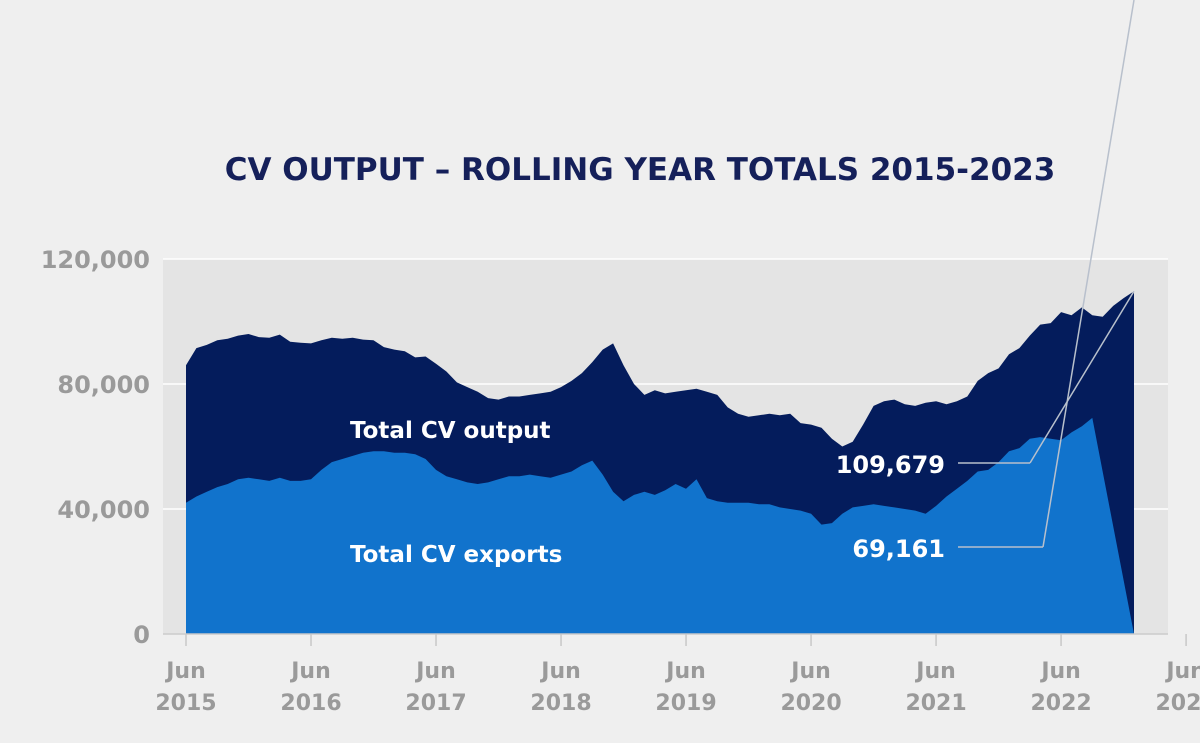 The image size is (1200, 743). What do you see at coordinates (1088, 274) in the screenshot?
I see `annotation-leader-exports-diag` at bounding box center [1088, 274].